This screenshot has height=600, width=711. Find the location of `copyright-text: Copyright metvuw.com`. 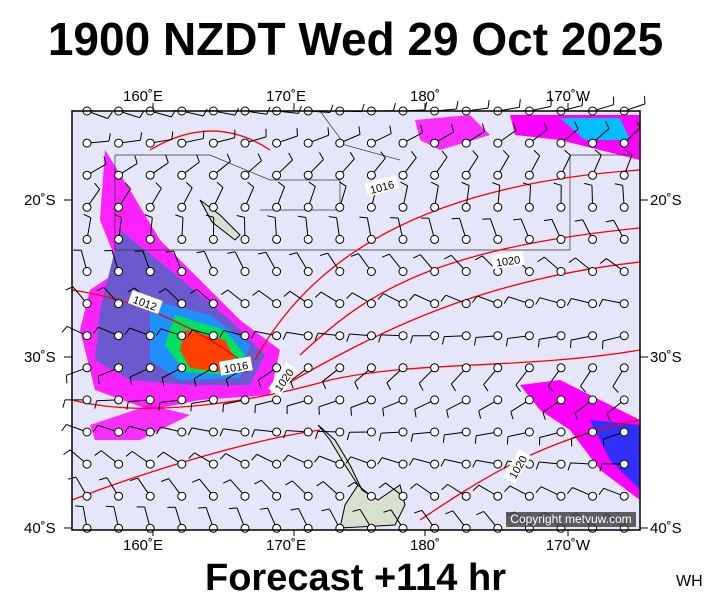

copyright-text: Copyright metvuw.com is located at coordinates (570, 519).